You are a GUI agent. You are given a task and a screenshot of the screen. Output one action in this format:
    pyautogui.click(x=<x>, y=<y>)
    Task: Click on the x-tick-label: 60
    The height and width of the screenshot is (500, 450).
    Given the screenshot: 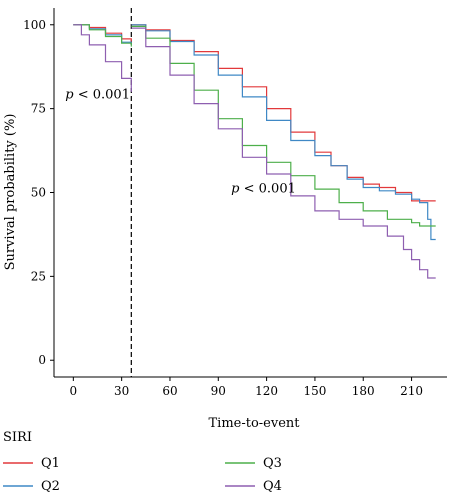 What is the action you would take?
    pyautogui.click(x=169, y=391)
    